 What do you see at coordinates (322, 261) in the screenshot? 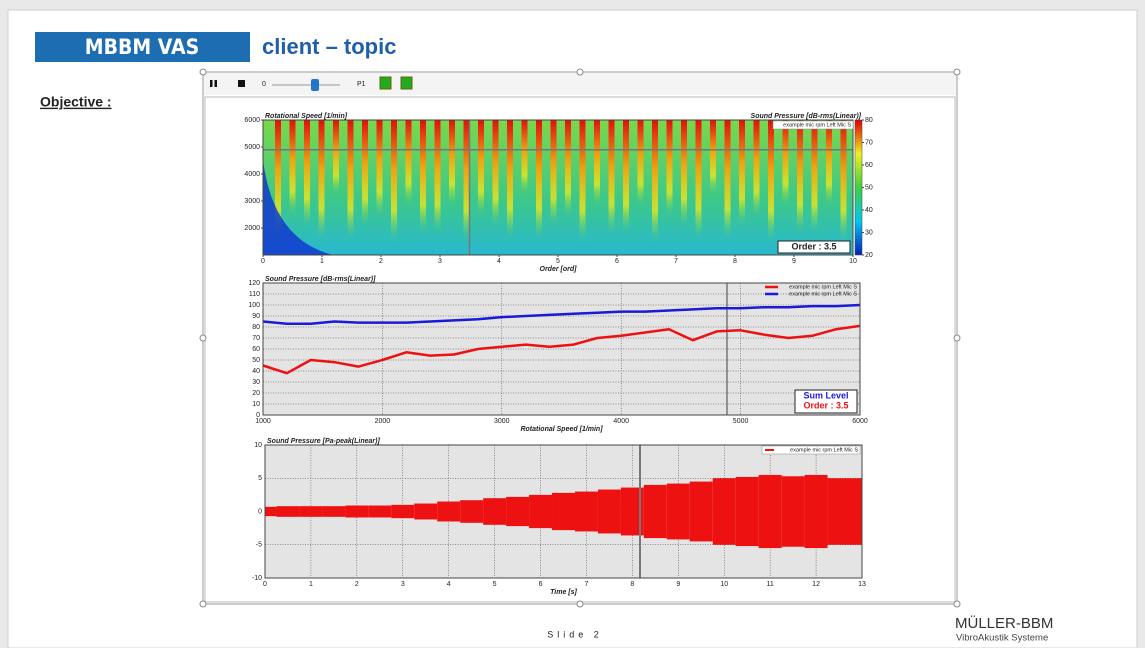
I see `x-tick-label: 1` at bounding box center [322, 261].